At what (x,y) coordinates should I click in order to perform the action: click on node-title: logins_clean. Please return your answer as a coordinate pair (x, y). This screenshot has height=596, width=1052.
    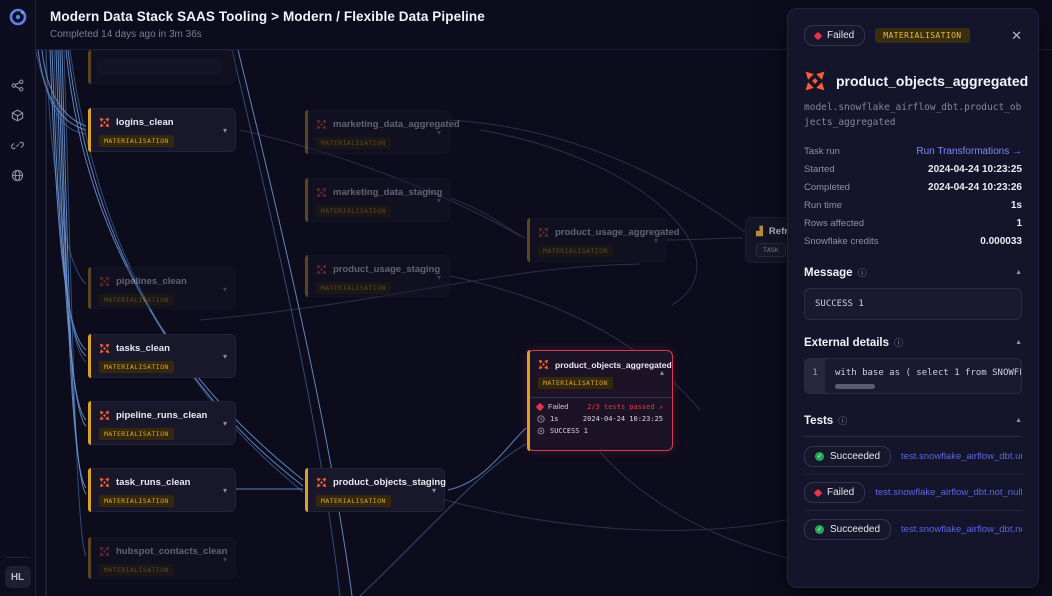
    Looking at the image, I should click on (145, 122).